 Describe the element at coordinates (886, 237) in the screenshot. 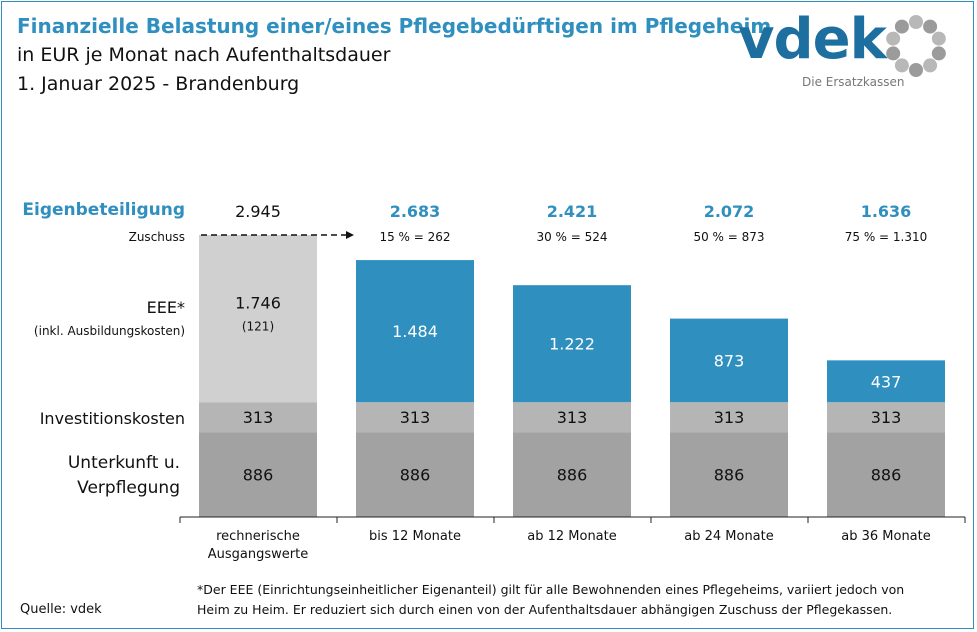

I see `label-zuschuss: 75 % = 1.310` at that location.